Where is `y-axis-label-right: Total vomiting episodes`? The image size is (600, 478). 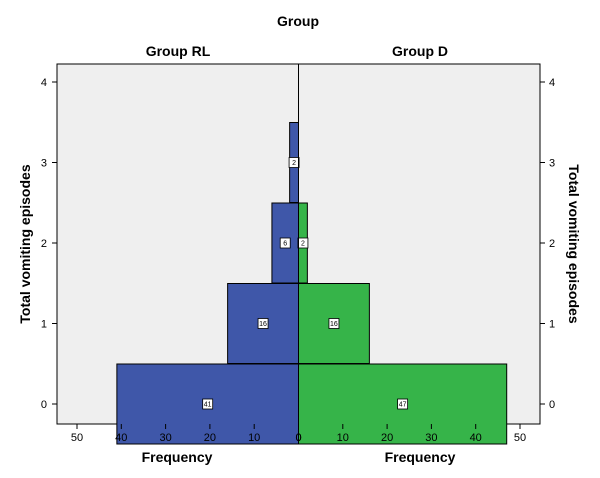
y-axis-label-right: Total vomiting episodes is located at coordinates (574, 243).